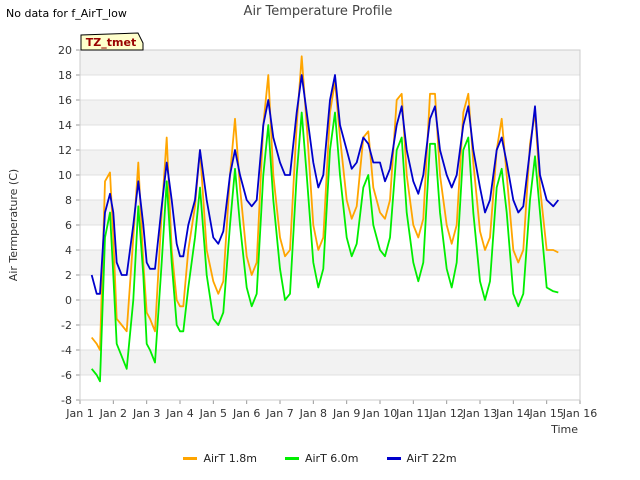 The height and width of the screenshot is (480, 640). Describe the element at coordinates (213, 413) in the screenshot. I see `x-tick-label: Jan 5` at that location.